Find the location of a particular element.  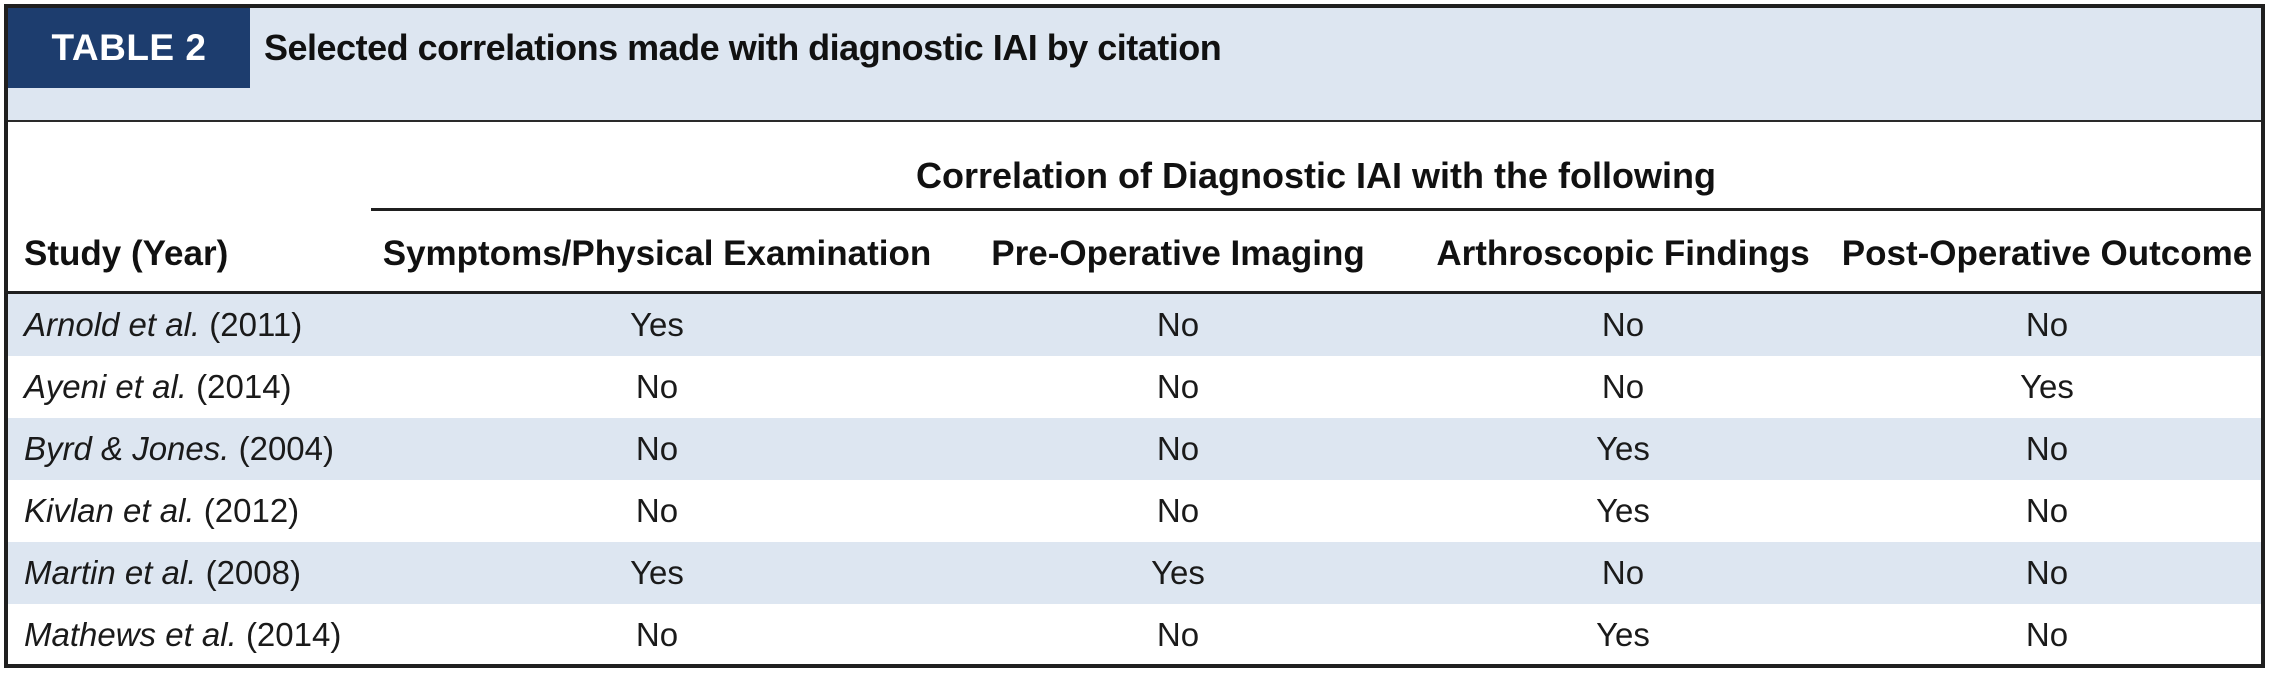

study-cell: Mathews et al. (2014) is located at coordinates (183, 634).